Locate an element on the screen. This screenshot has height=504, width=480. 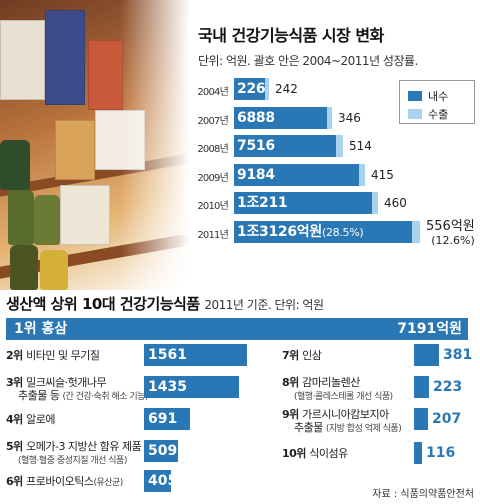
rank-item-name: 6위 프로바이오틱스(유산균) is located at coordinates (64, 482).